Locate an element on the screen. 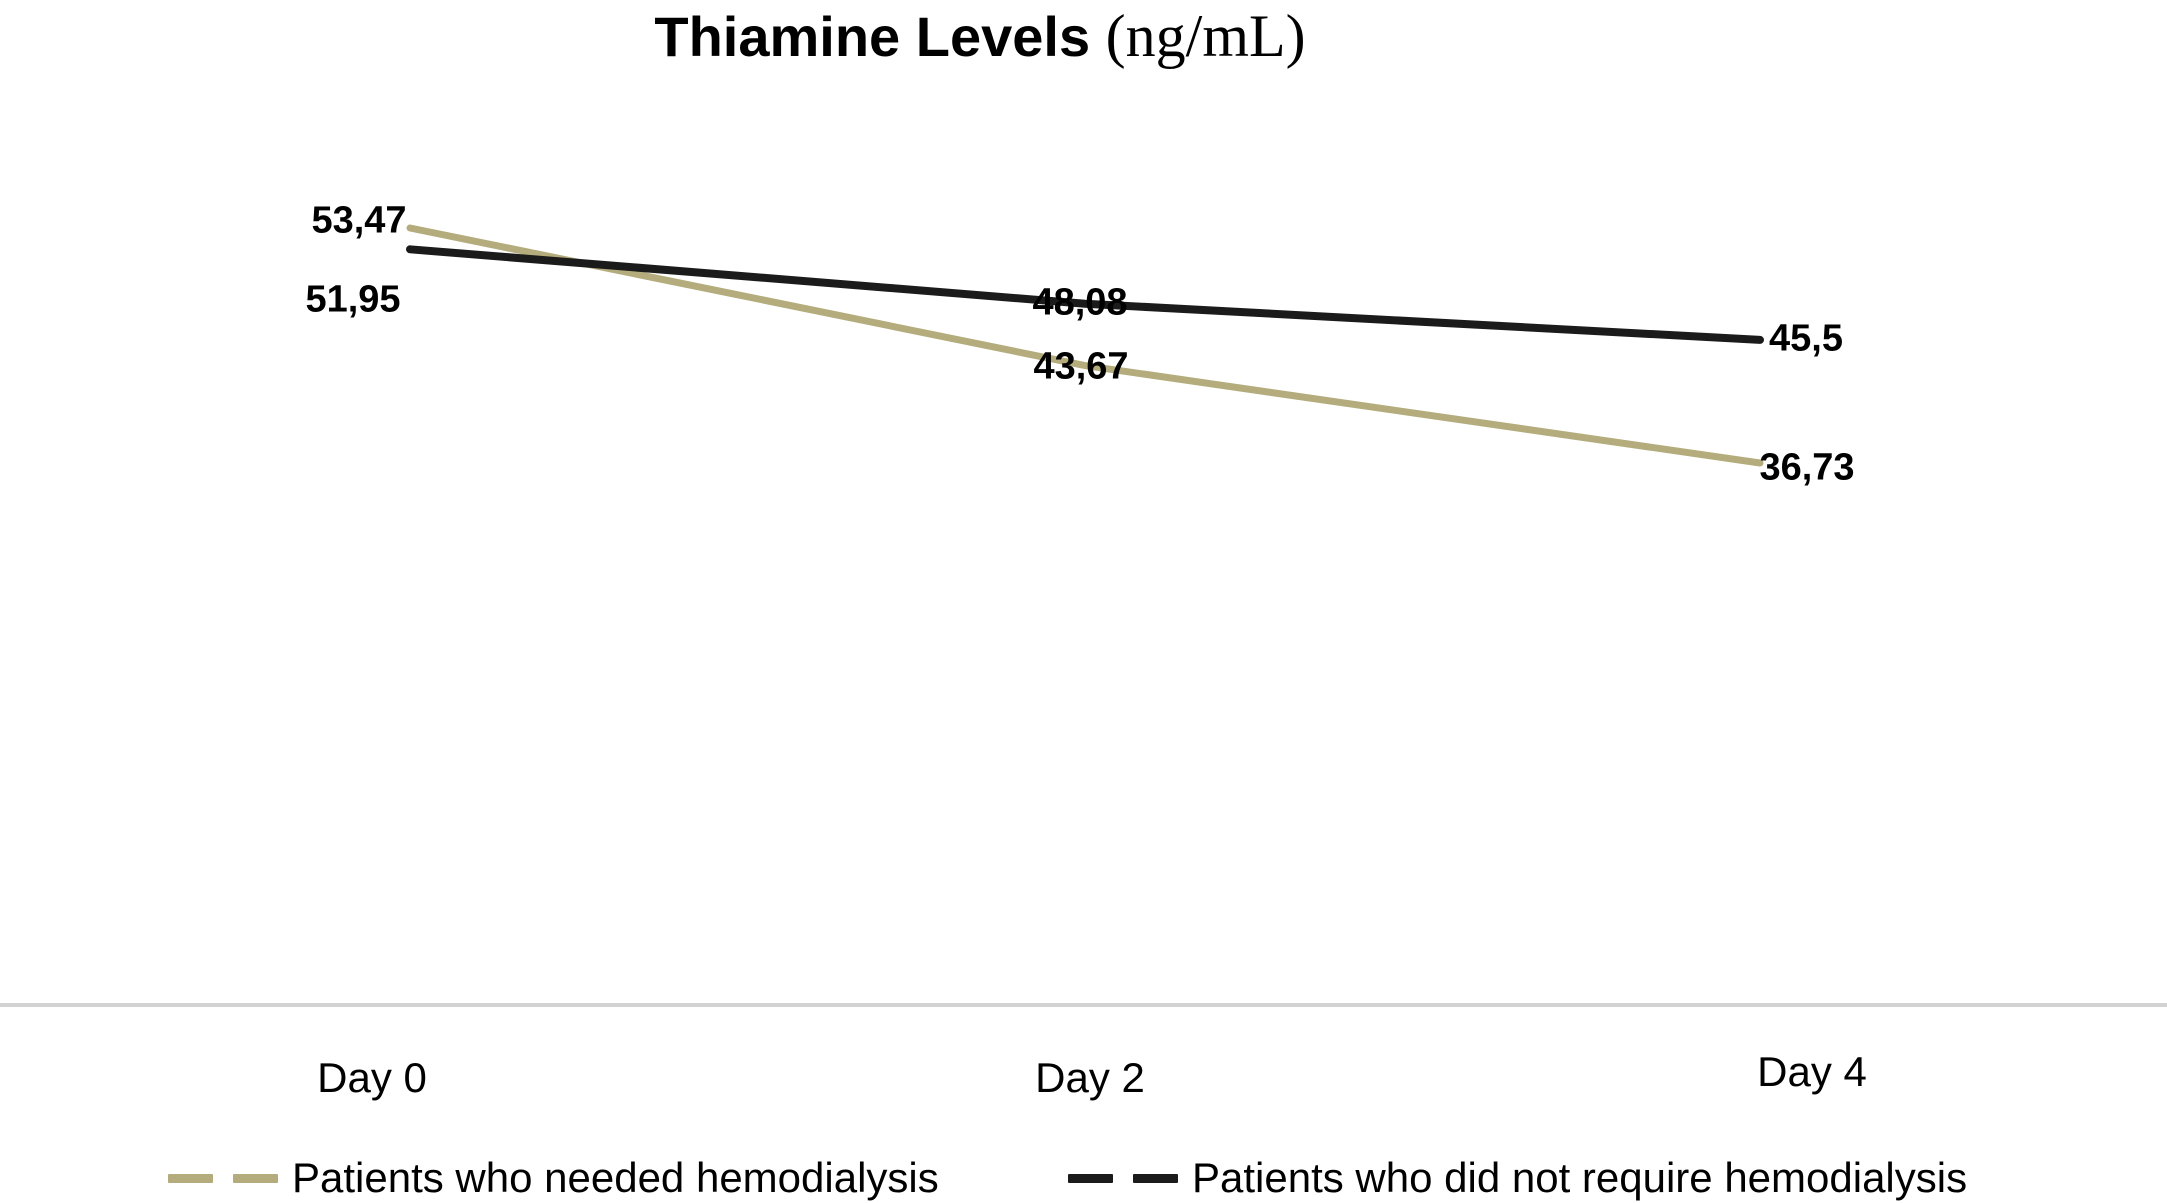  x-tick-day0: Day 0 is located at coordinates (372, 1077).